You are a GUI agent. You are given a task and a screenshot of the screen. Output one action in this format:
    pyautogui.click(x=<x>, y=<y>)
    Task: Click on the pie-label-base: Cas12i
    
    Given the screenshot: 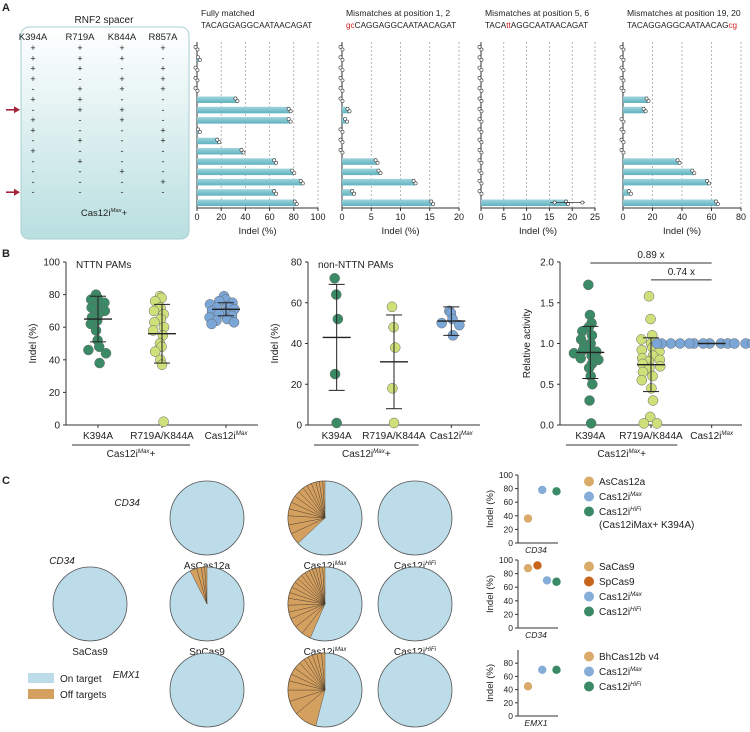 What is the action you would take?
    pyautogui.click(x=409, y=566)
    